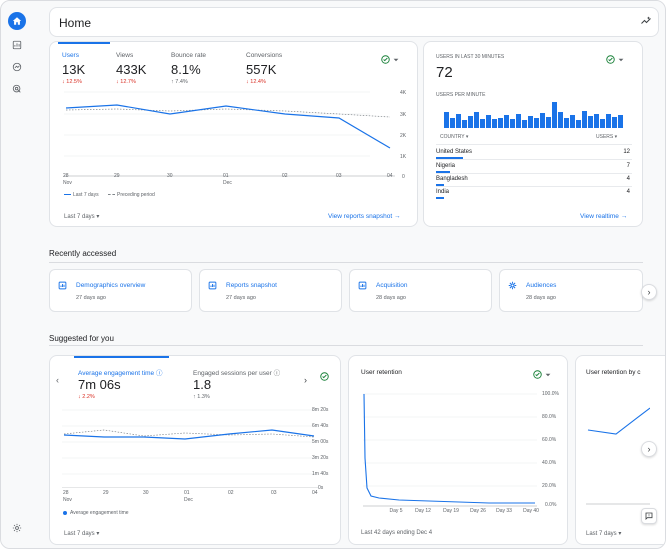 Image resolution: width=666 pixels, height=549 pixels. What do you see at coordinates (264, 55) in the screenshot?
I see `metric-label-conversions: Conversions` at bounding box center [264, 55].